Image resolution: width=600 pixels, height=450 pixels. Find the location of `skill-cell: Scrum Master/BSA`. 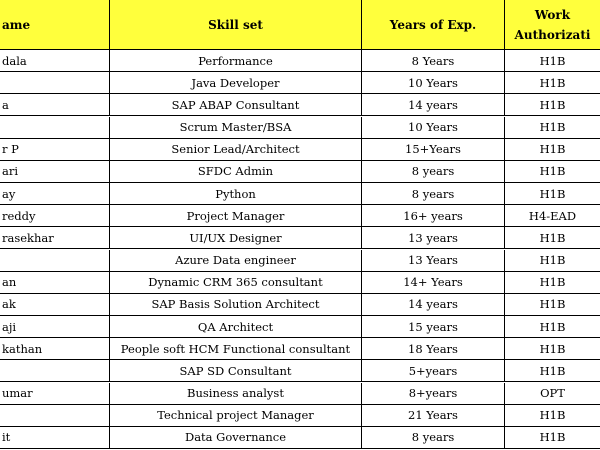

skill-cell: Scrum Master/BSA is located at coordinates (236, 127).